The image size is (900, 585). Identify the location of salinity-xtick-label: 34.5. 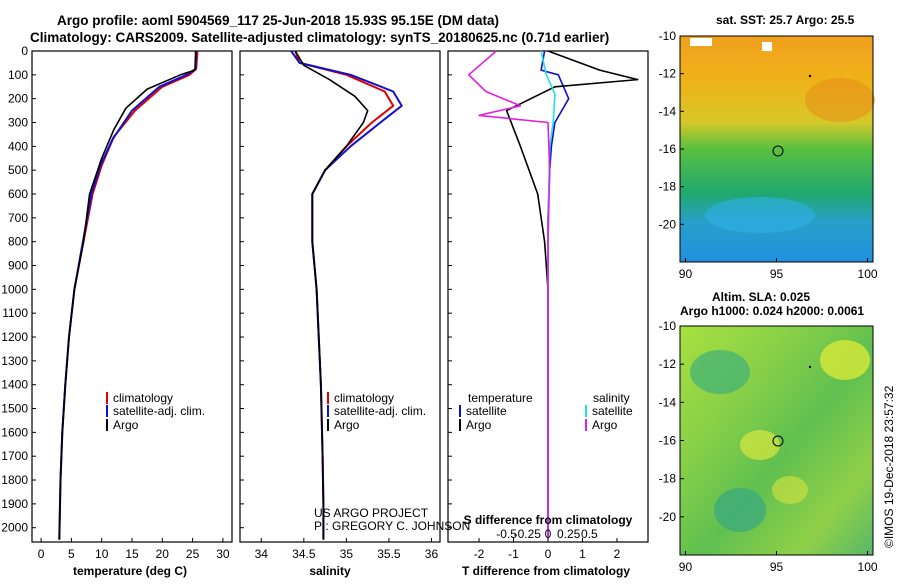
(304, 554).